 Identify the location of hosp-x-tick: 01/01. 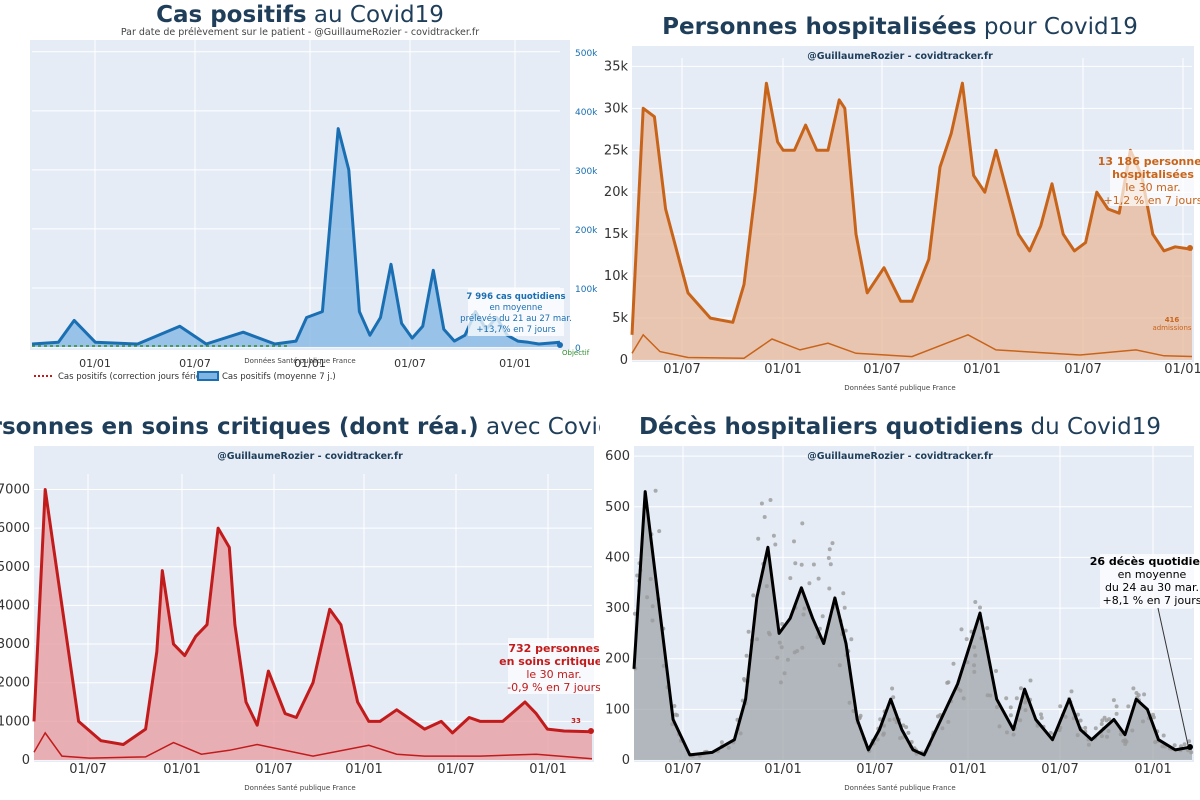
(1182, 369).